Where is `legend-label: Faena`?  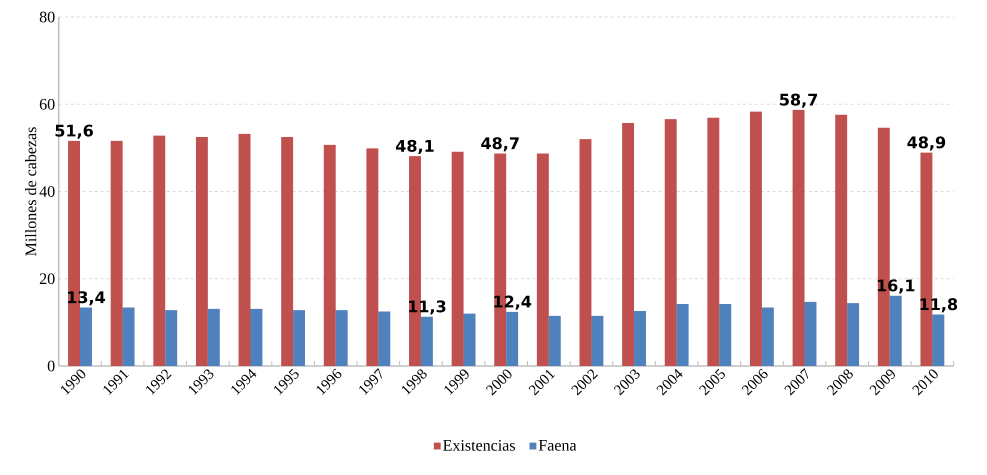 legend-label: Faena is located at coordinates (557, 445).